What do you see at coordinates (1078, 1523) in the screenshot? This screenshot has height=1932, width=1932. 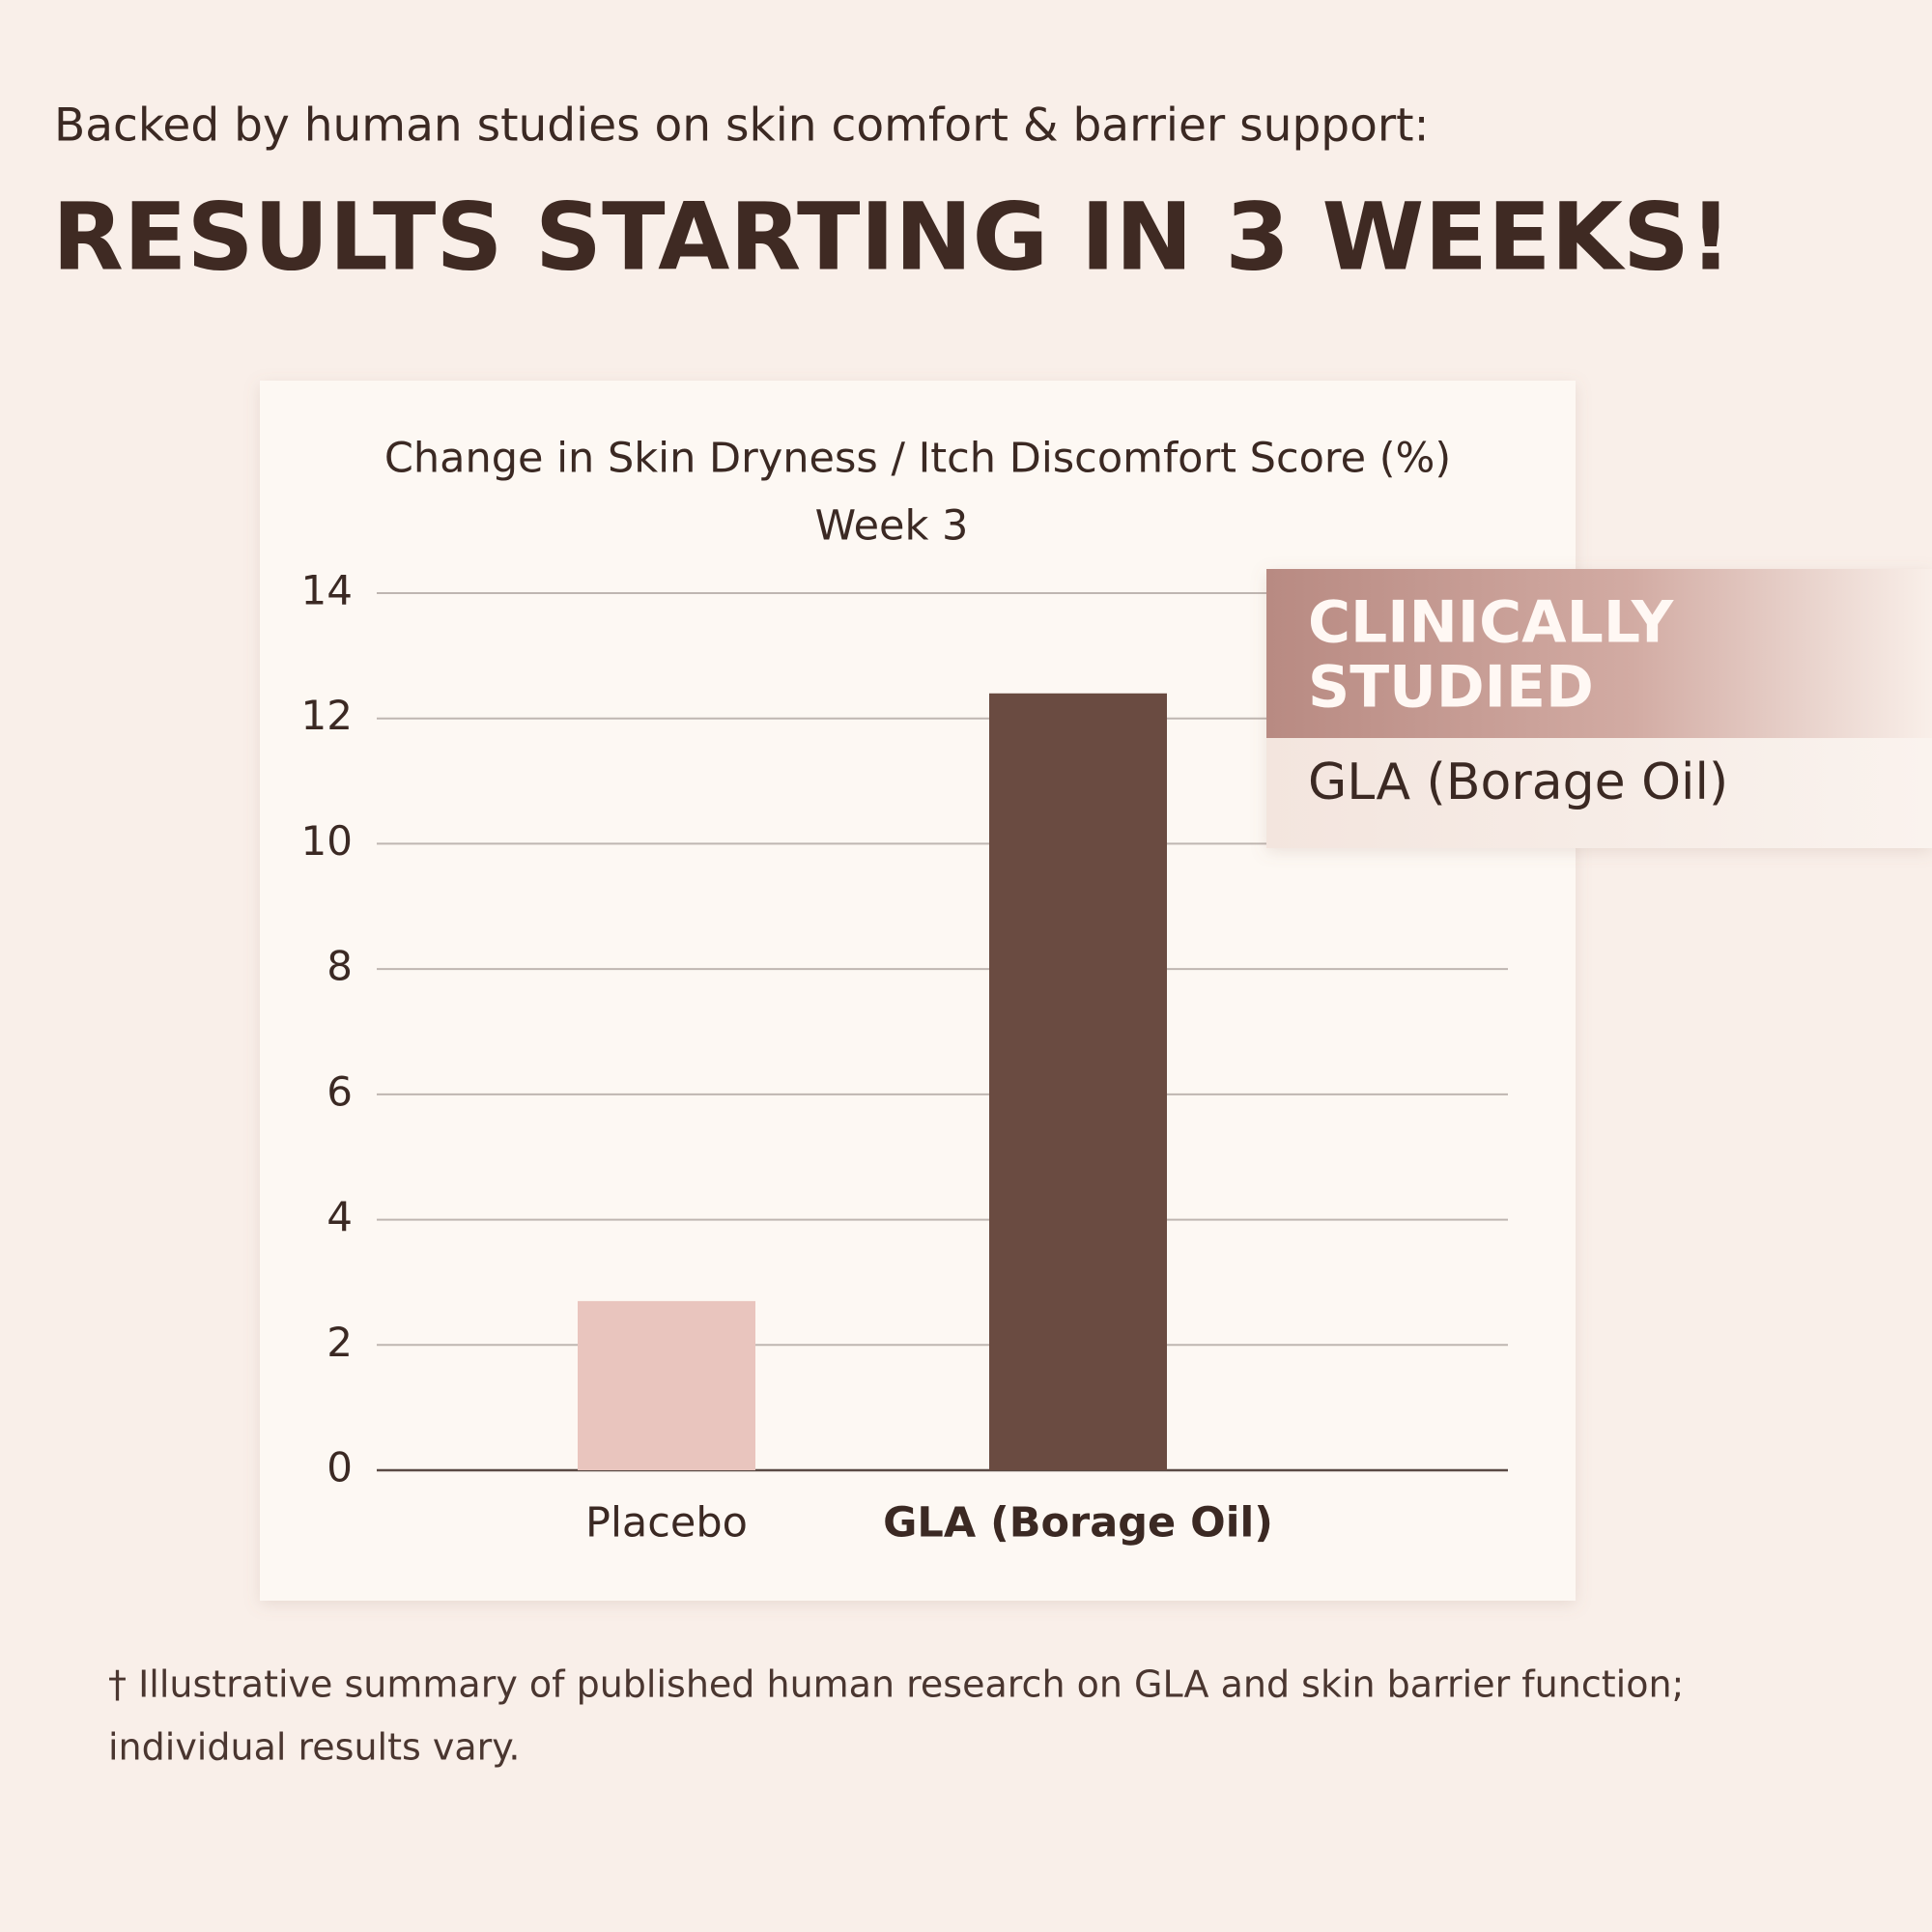 I see `x-tick-label: GLA (Borage Oil)` at bounding box center [1078, 1523].